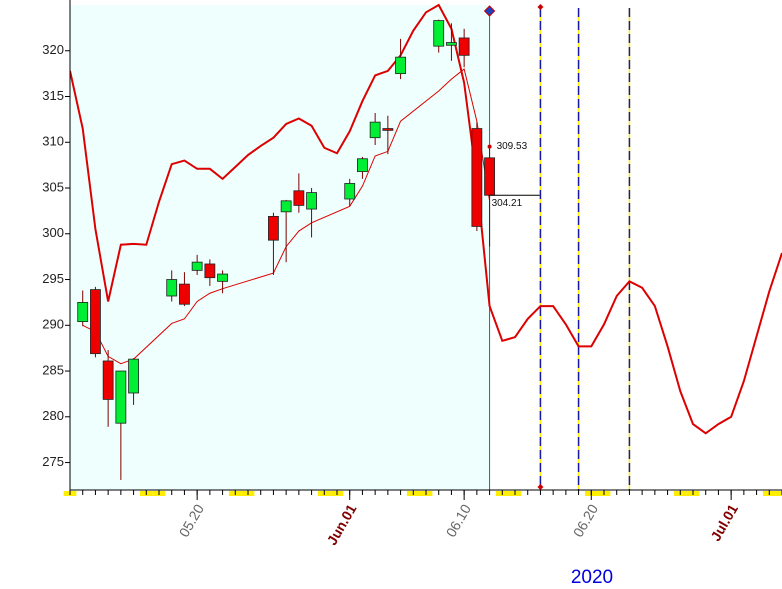 The height and width of the screenshot is (589, 782). Describe the element at coordinates (53, 95) in the screenshot. I see `y-tick-label: 315` at that location.